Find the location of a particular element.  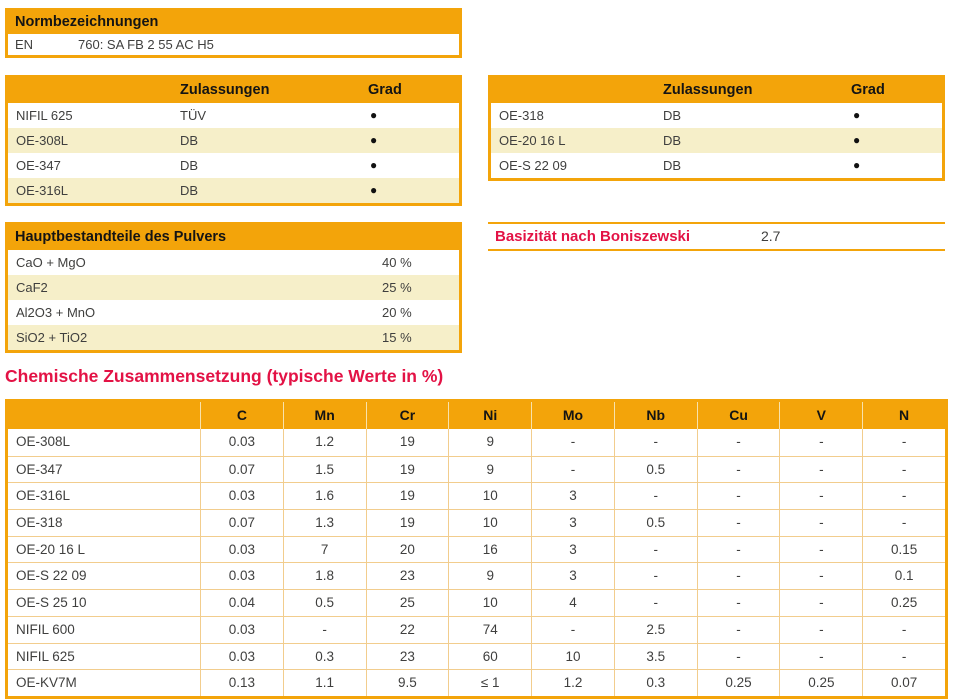

value-mn: 1.1 is located at coordinates (324, 683).